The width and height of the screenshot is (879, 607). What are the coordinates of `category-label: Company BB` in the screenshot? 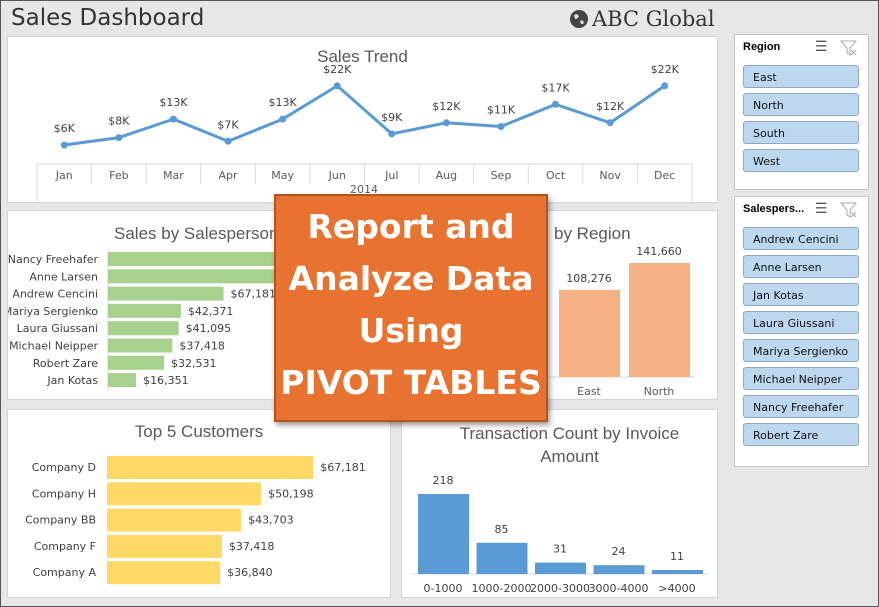 It's located at (60, 520).